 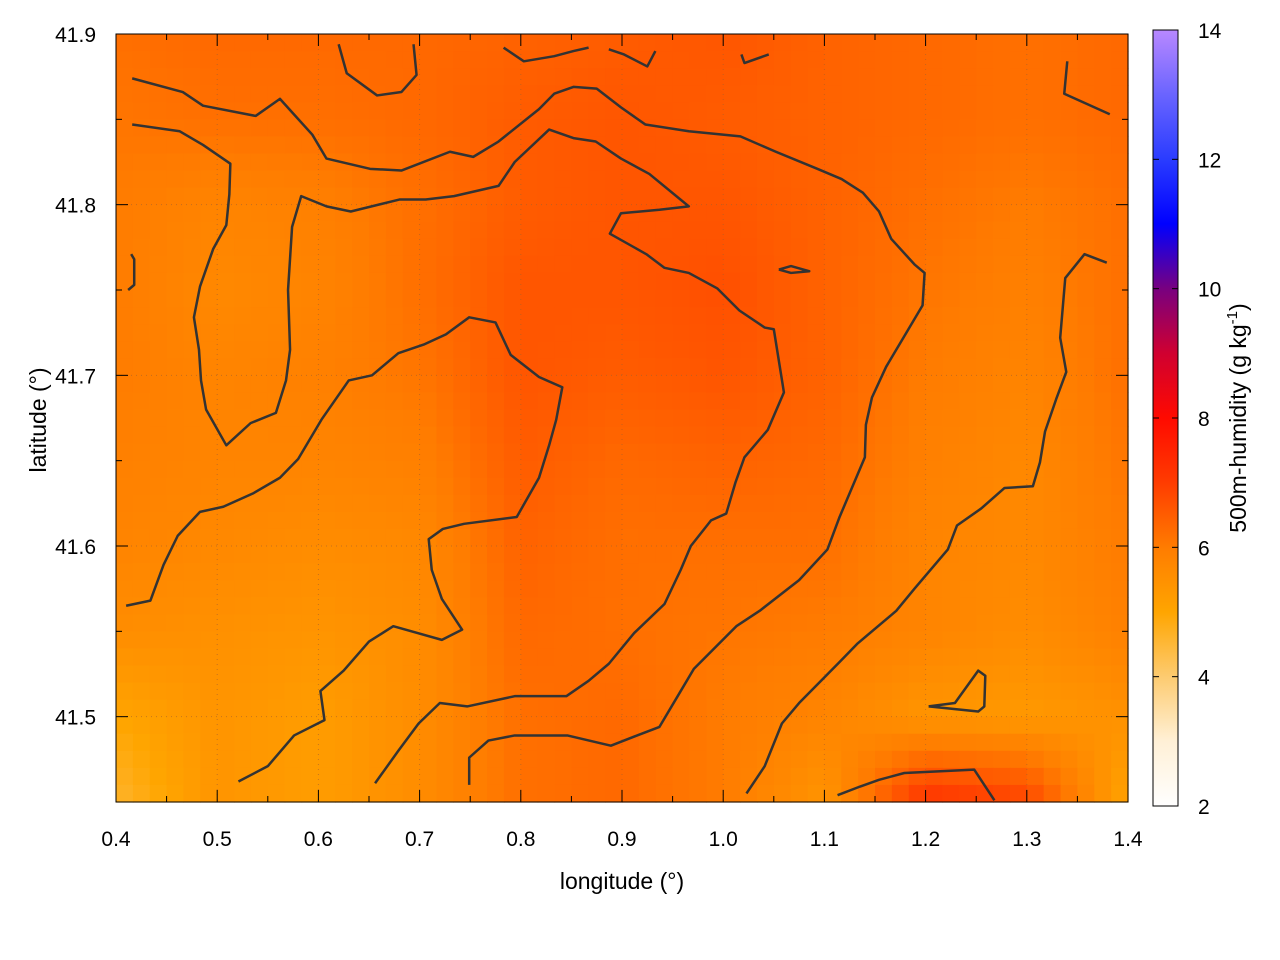 What do you see at coordinates (545, 54) in the screenshot?
I see `contour-line` at bounding box center [545, 54].